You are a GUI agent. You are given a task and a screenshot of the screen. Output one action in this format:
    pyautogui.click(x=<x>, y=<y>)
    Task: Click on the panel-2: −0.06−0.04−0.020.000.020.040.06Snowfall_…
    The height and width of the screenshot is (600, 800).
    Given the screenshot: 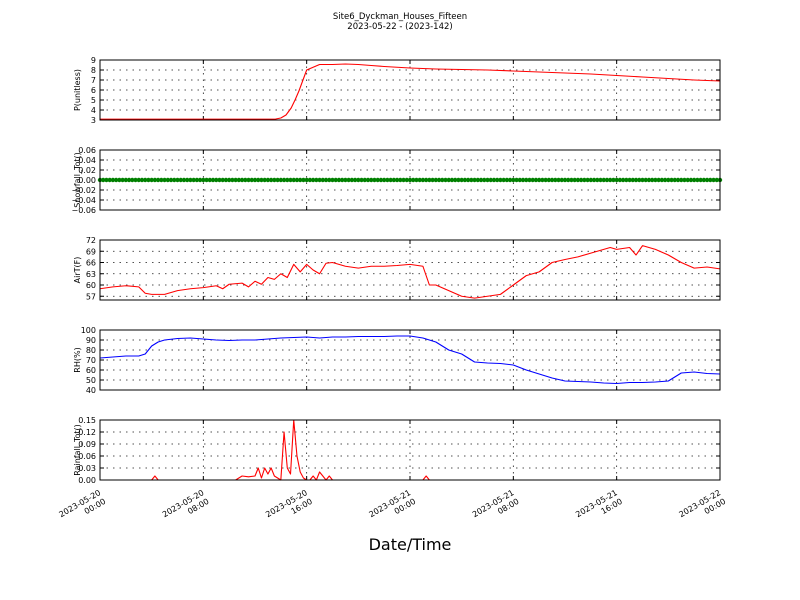 What is the action you would take?
    pyautogui.click(x=397, y=180)
    